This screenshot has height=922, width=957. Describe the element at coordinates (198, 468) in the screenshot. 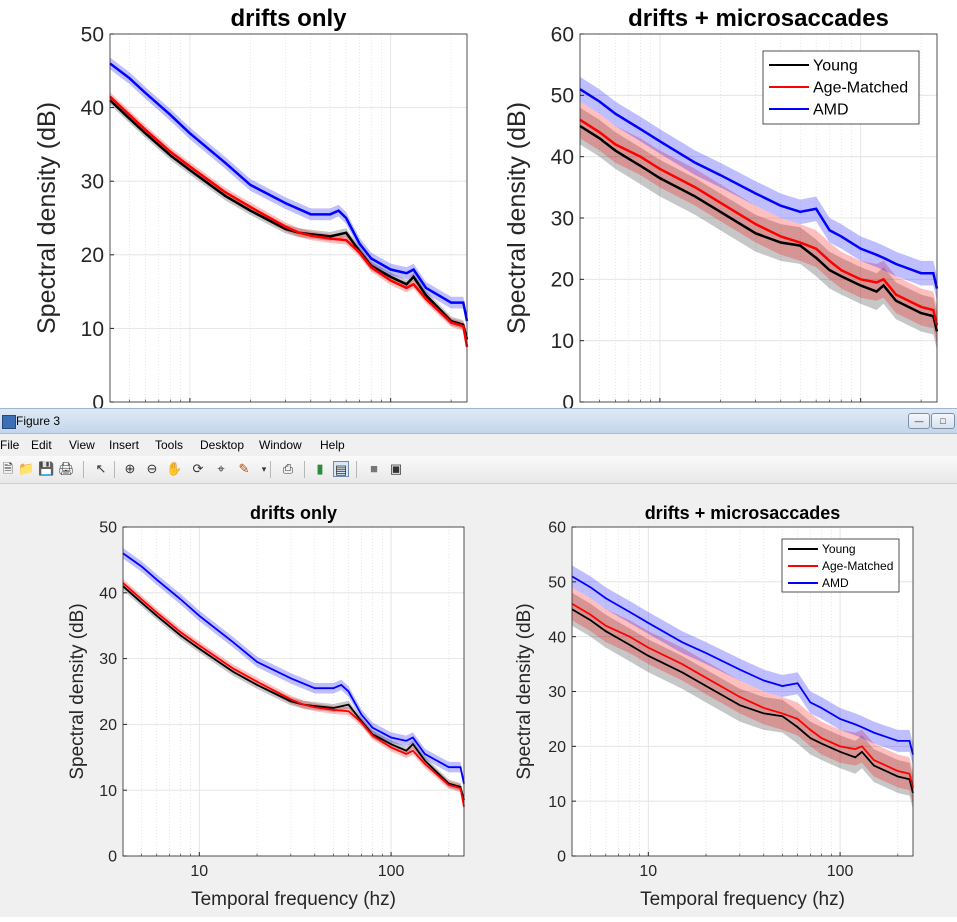

I see `rotate-icon: ⟳` at that location.